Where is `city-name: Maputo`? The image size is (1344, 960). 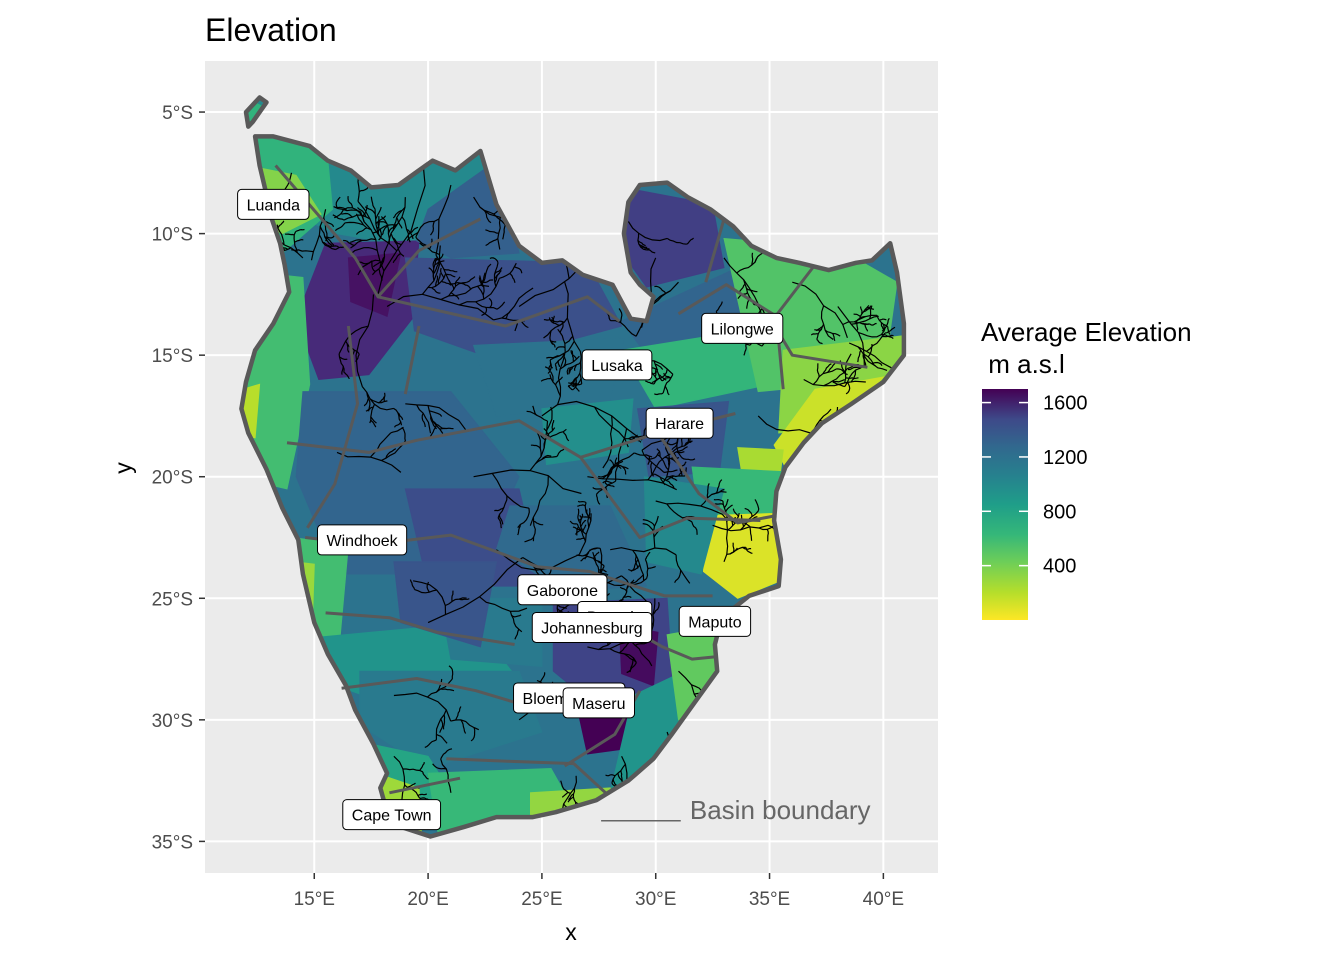 city-name: Maputo is located at coordinates (714, 622).